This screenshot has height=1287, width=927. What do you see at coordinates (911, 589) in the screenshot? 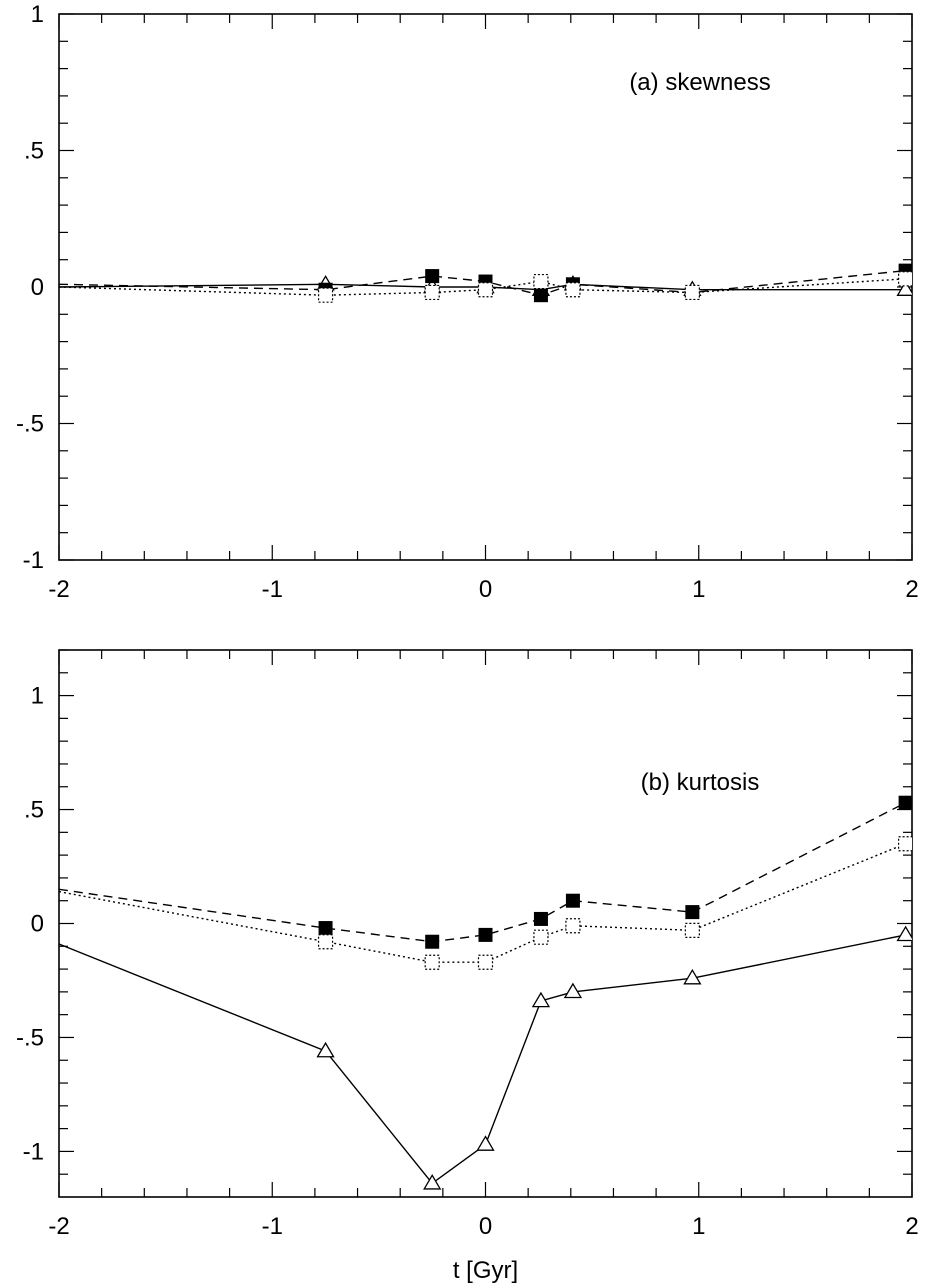
I see `chart-1-x-tick-label: 2` at bounding box center [911, 589].